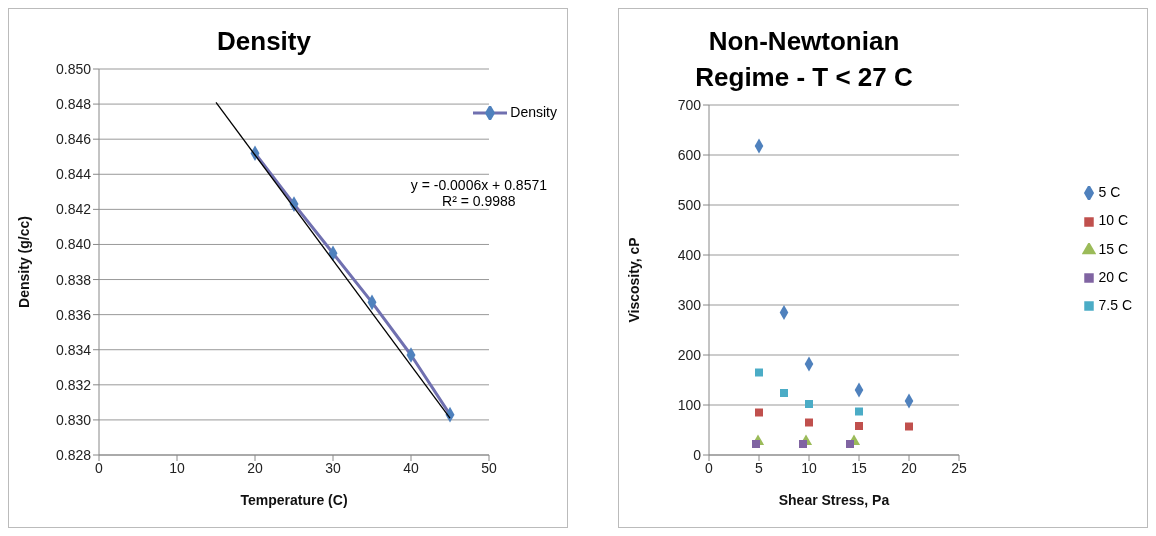 This screenshot has width=1156, height=536. Describe the element at coordinates (479, 201) in the screenshot. I see `annotation: R² = 0.9988` at that location.